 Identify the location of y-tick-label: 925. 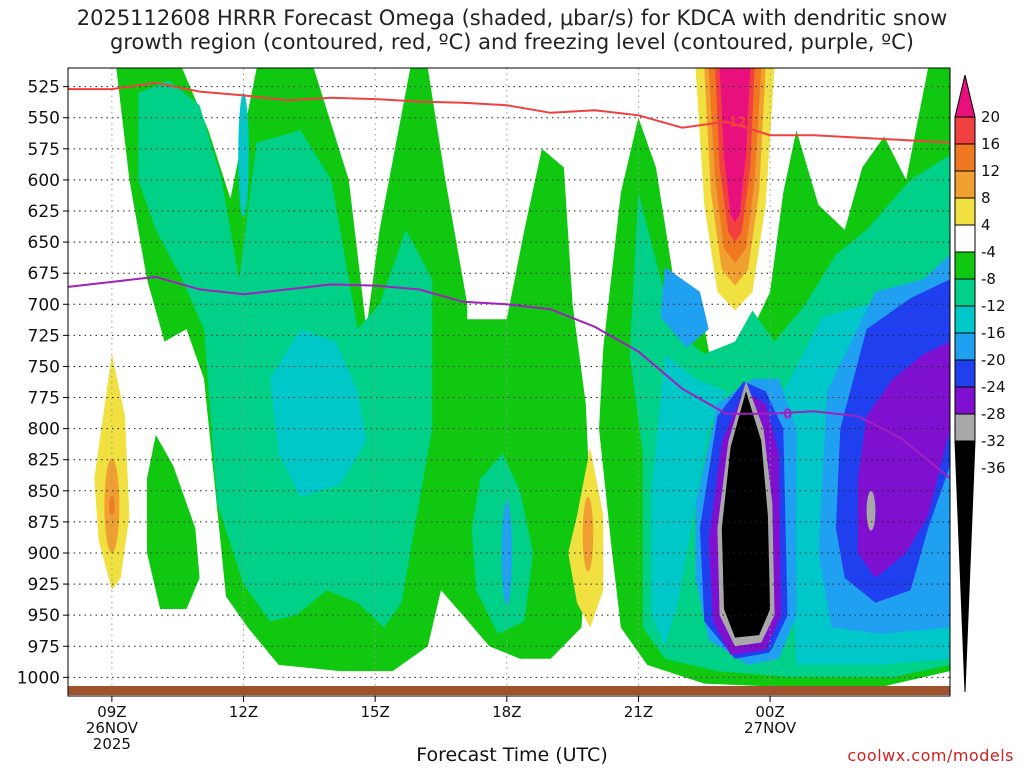
(44, 585).